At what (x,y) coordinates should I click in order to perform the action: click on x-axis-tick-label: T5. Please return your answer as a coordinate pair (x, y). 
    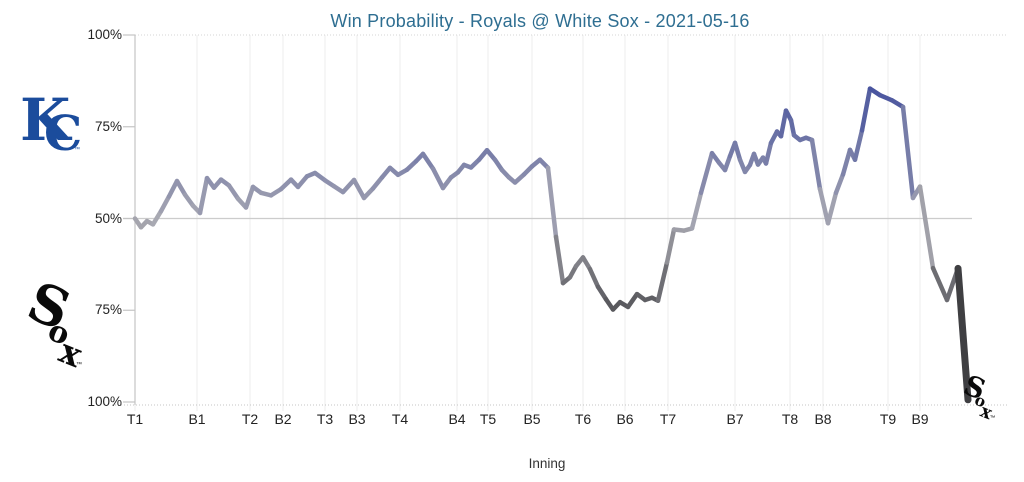
    Looking at the image, I should click on (488, 419).